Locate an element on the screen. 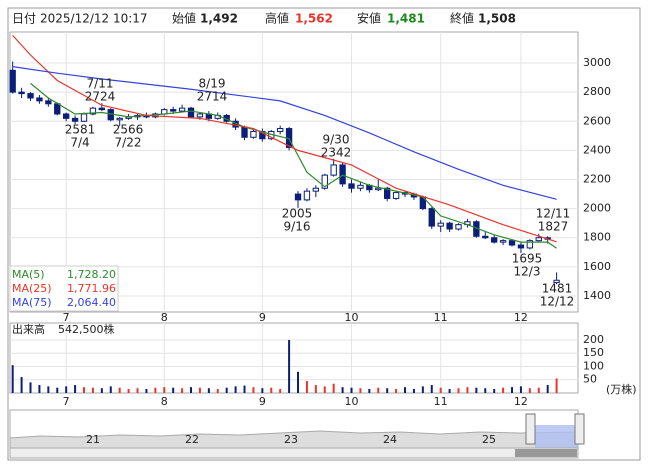  navigator-selection is located at coordinates (556, 436).